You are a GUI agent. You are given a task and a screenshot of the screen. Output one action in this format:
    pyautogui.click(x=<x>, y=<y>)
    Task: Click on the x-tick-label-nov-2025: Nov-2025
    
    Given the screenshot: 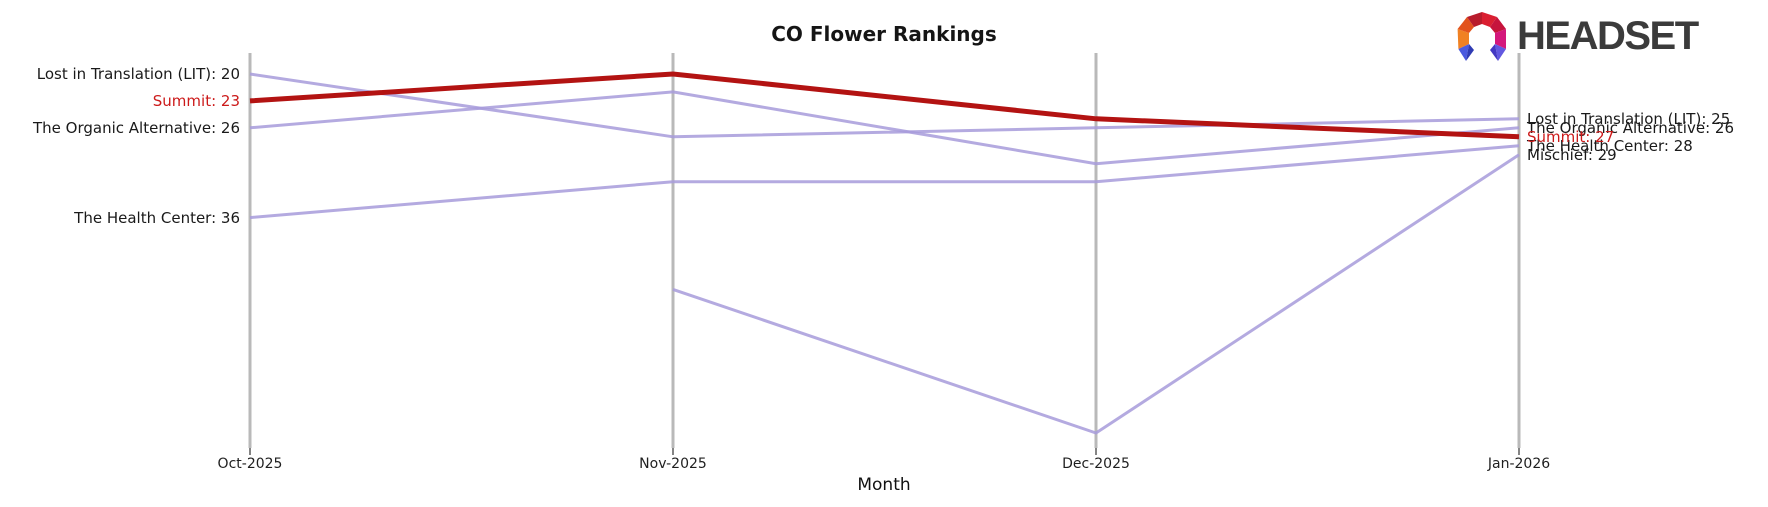 What is the action you would take?
    pyautogui.click(x=673, y=464)
    